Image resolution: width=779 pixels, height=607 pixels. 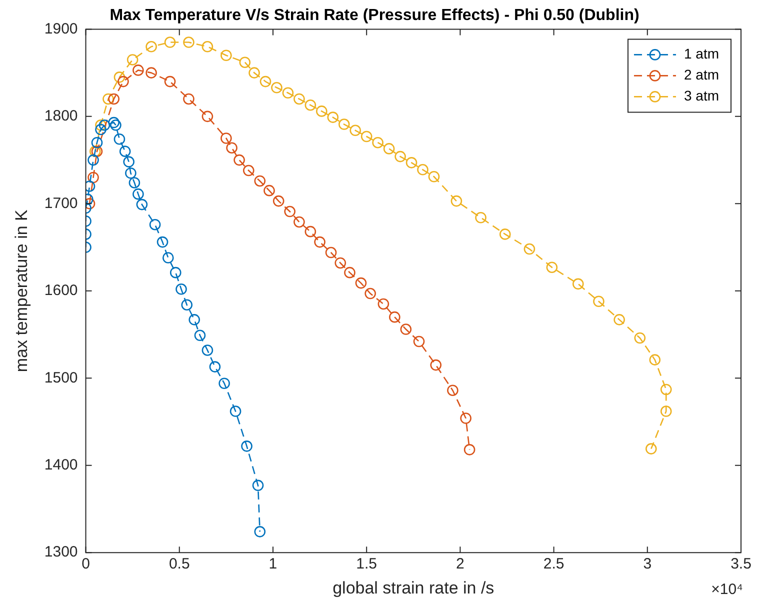 What do you see at coordinates (21, 290) in the screenshot?
I see `y-axis-title: max temperature in K` at bounding box center [21, 290].